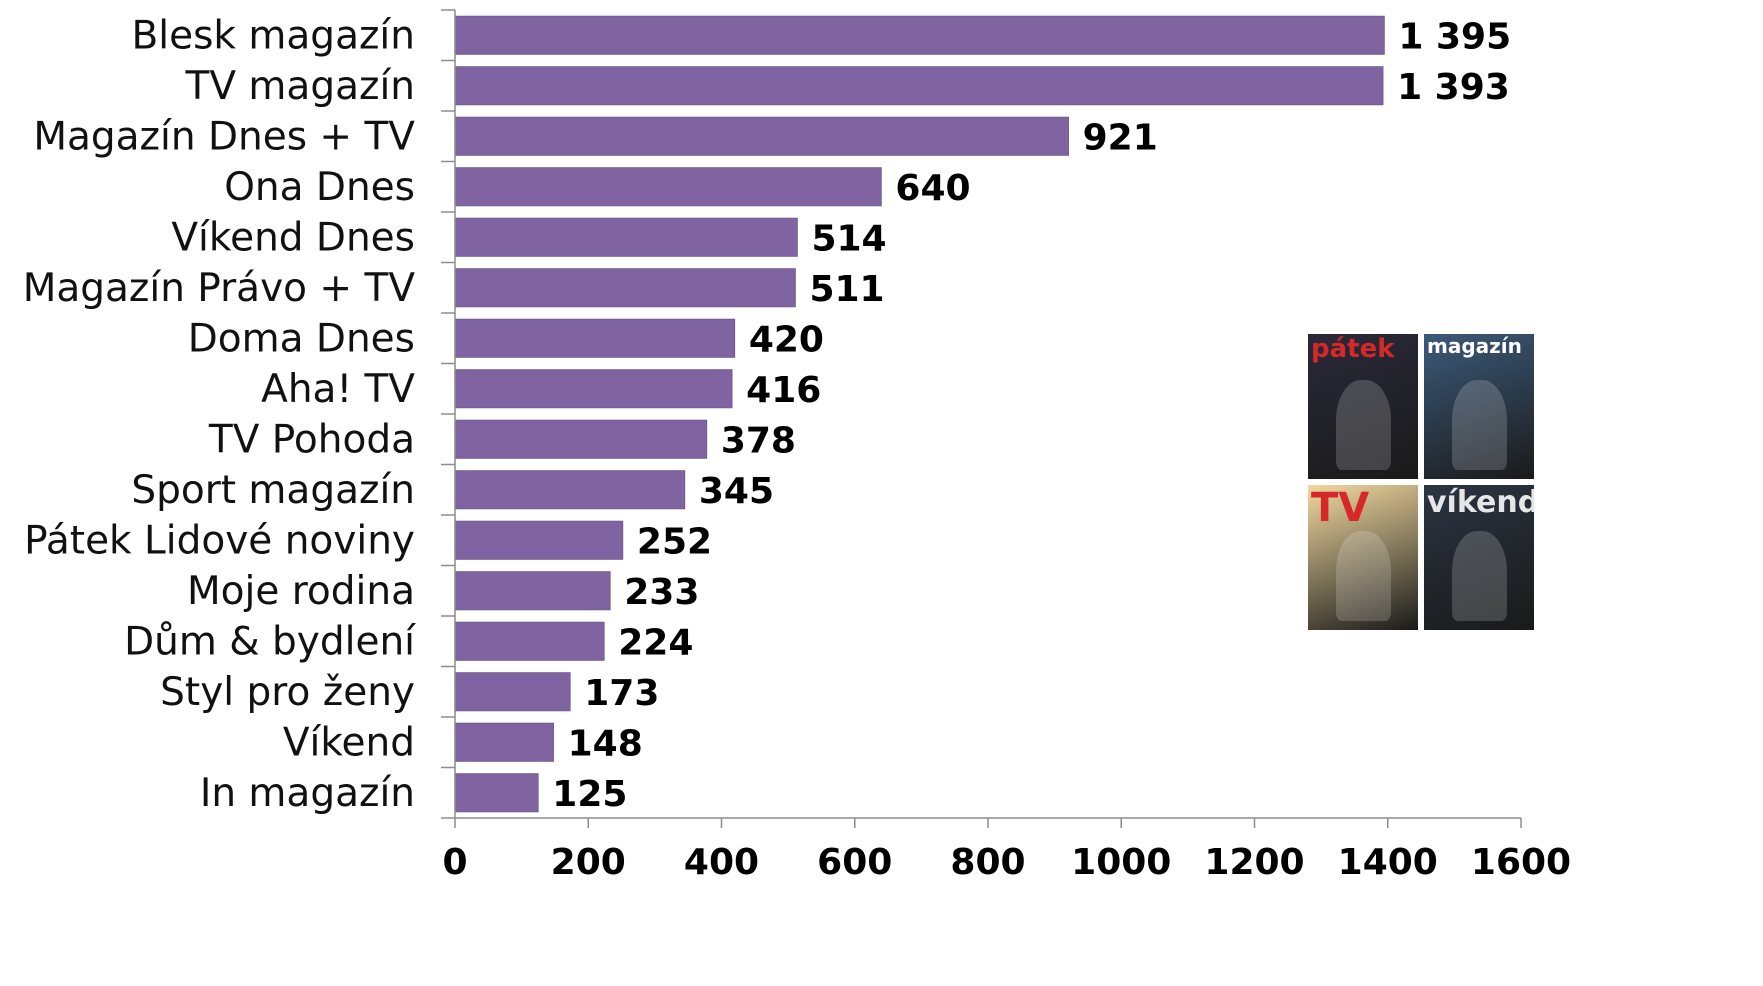  Describe the element at coordinates (273, 490) in the screenshot. I see `category-label: Sport magazín` at that location.